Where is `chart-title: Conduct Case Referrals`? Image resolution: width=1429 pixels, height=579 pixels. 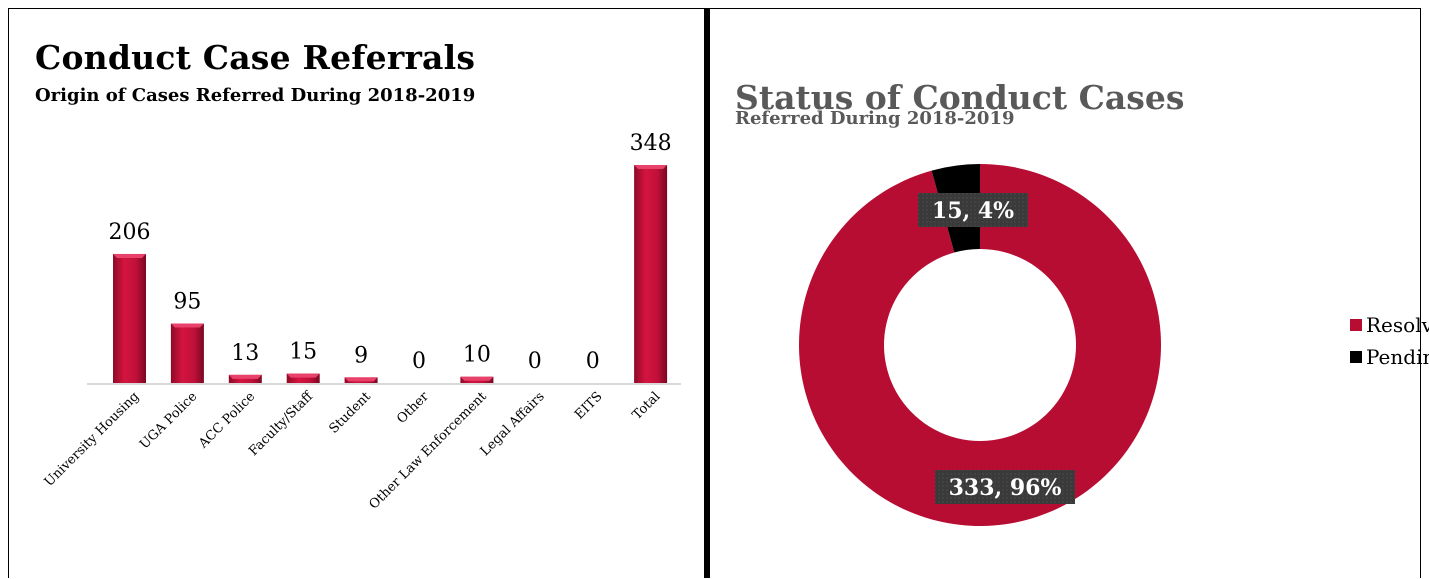 chart-title: Conduct Case Referrals is located at coordinates (255, 57).